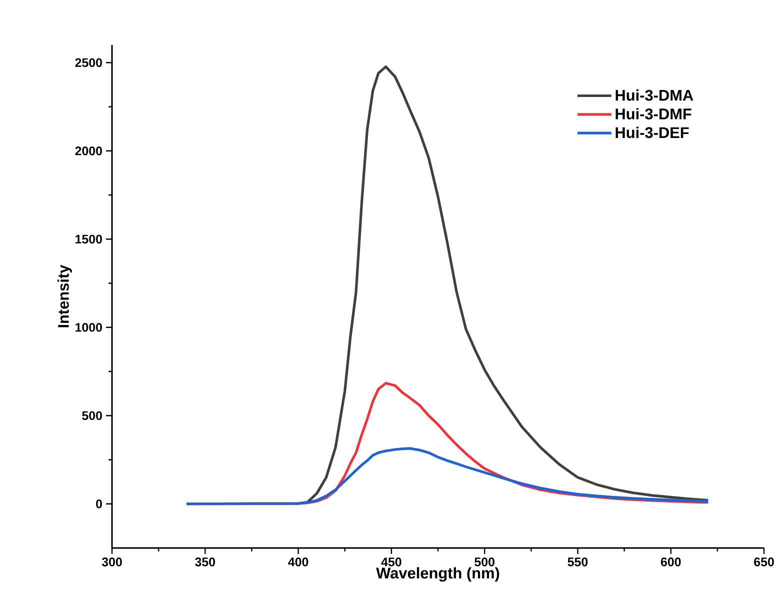  What do you see at coordinates (438, 574) in the screenshot?
I see `x-axis-title: Wavelength (nm)` at bounding box center [438, 574].